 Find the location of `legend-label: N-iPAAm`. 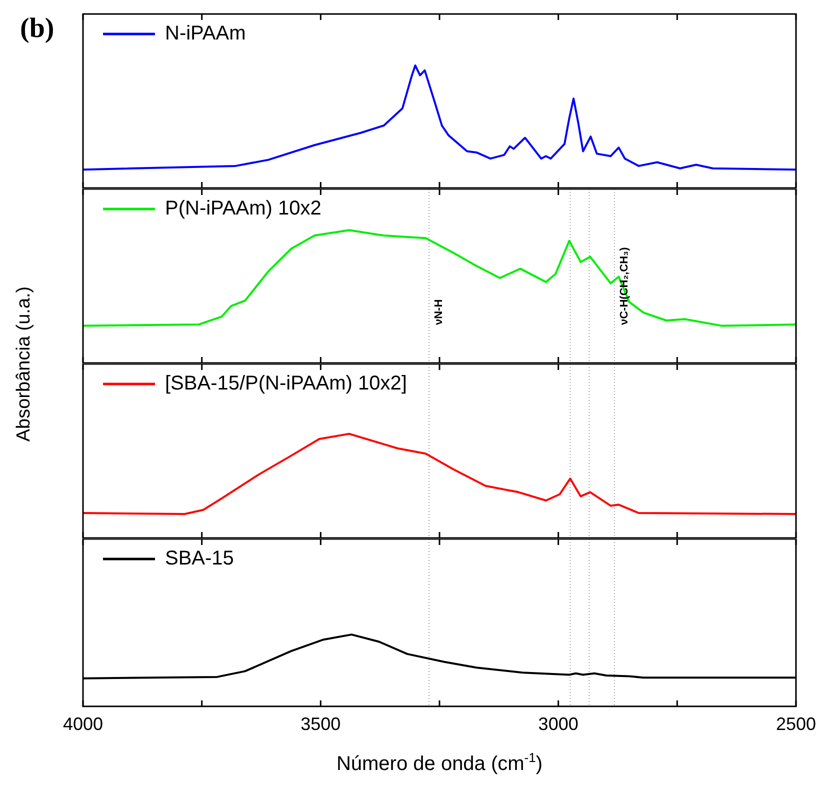

legend-label: N-iPAAm is located at coordinates (205, 33).